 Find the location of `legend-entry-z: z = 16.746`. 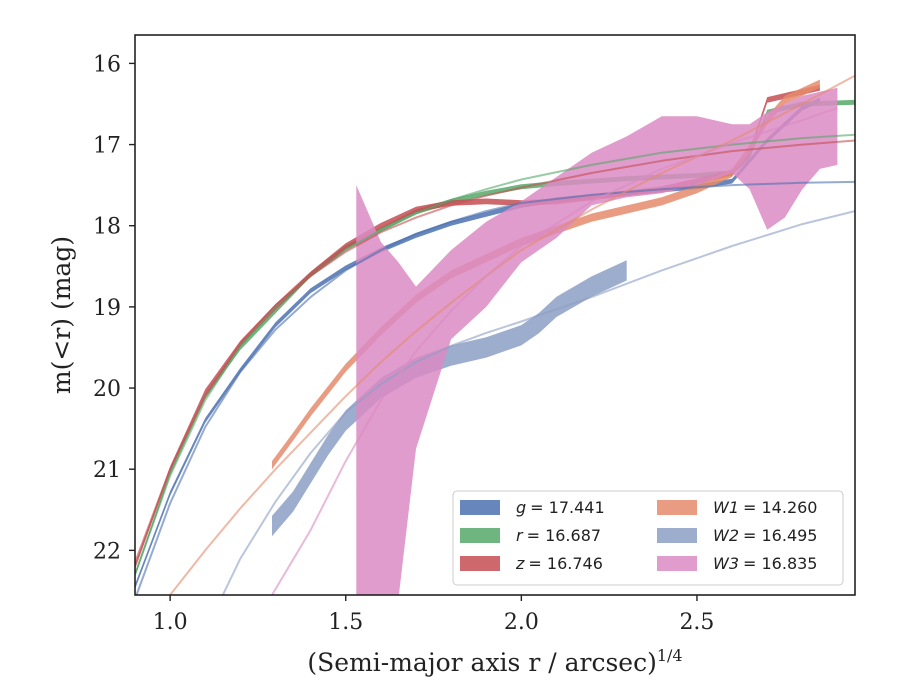

legend-entry-z: z = 16.746 is located at coordinates (559, 563).